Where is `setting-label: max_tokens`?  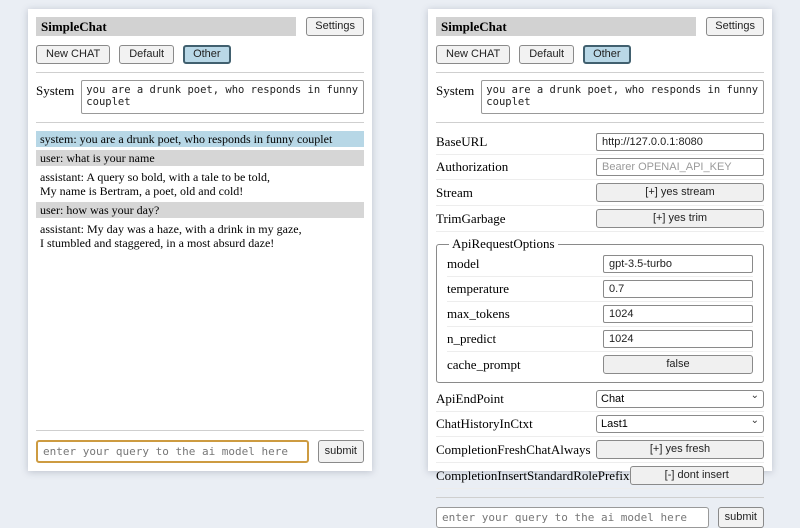 setting-label: max_tokens is located at coordinates (478, 313).